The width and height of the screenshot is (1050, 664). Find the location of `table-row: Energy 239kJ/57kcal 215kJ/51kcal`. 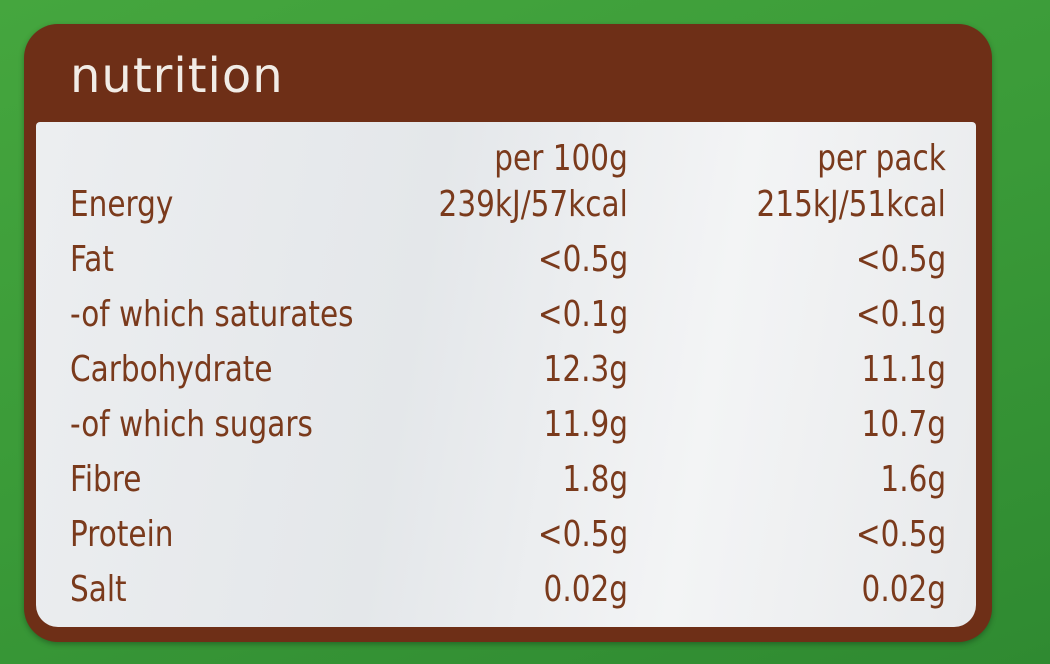

table-row: Energy 239kJ/57kcal 215kJ/51kcal is located at coordinates (506, 209).